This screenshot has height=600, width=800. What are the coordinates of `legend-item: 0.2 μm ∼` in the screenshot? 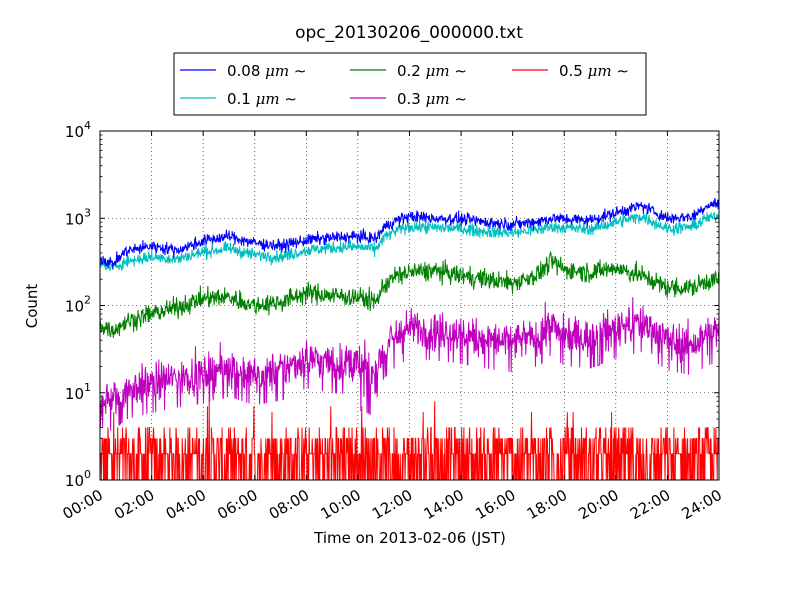 It's located at (408, 71).